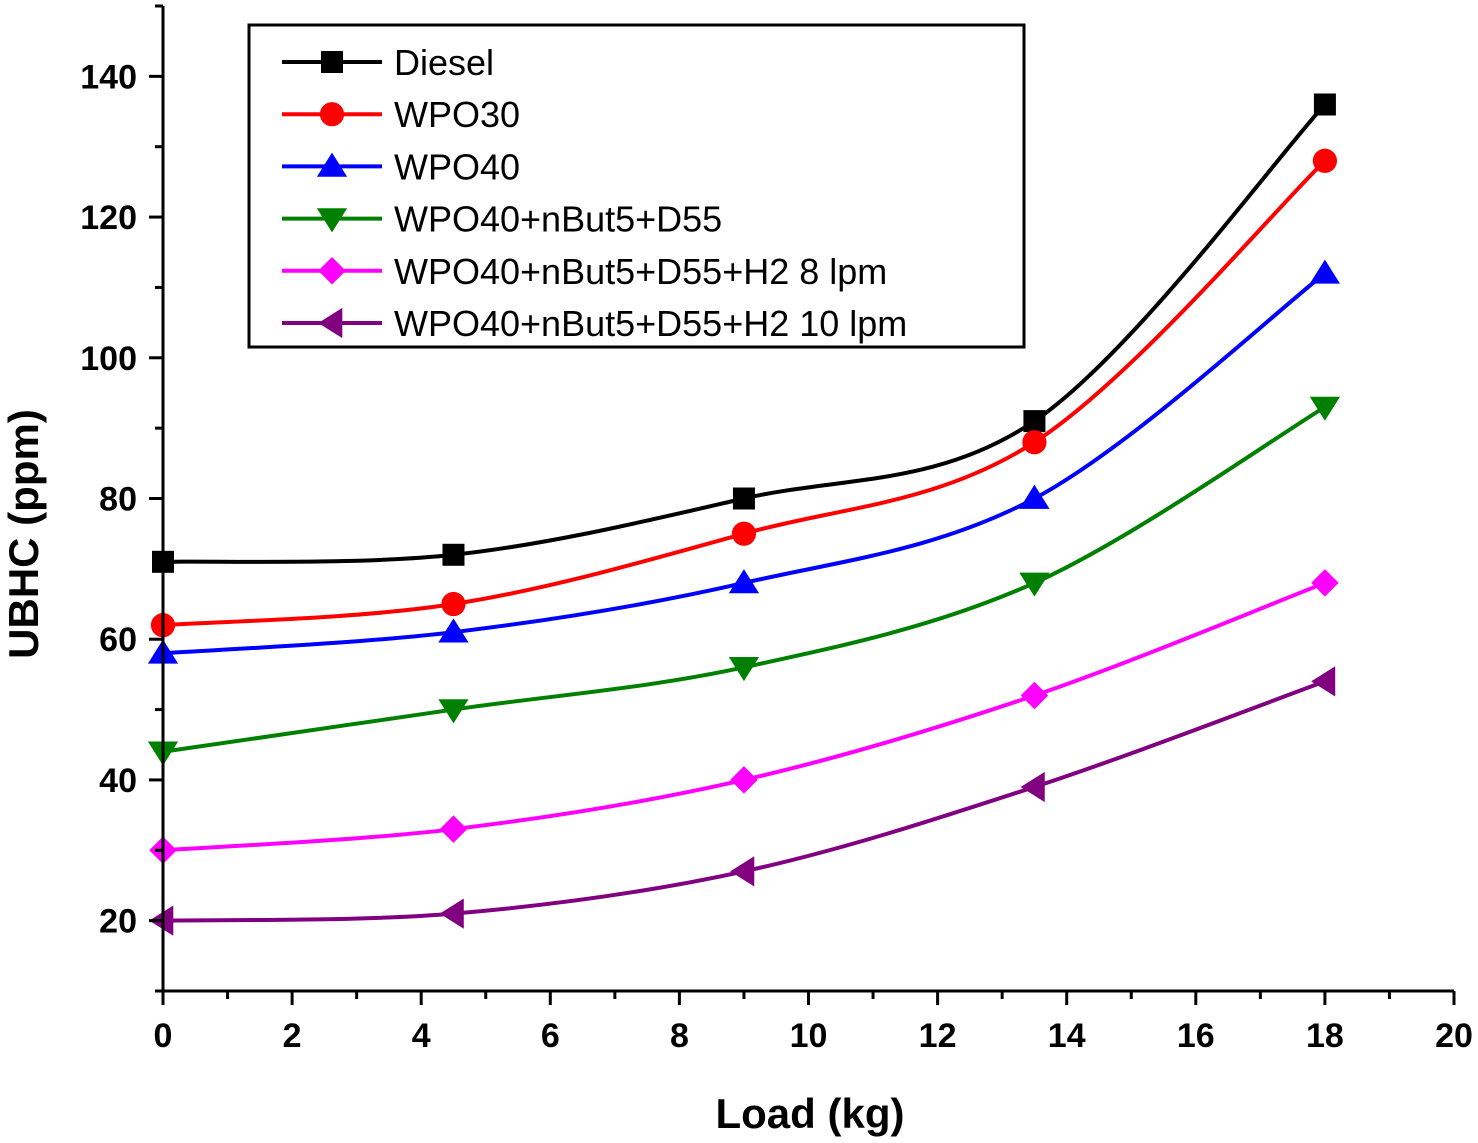  Describe the element at coordinates (809, 1036) in the screenshot. I see `x-tick-label: 10` at that location.